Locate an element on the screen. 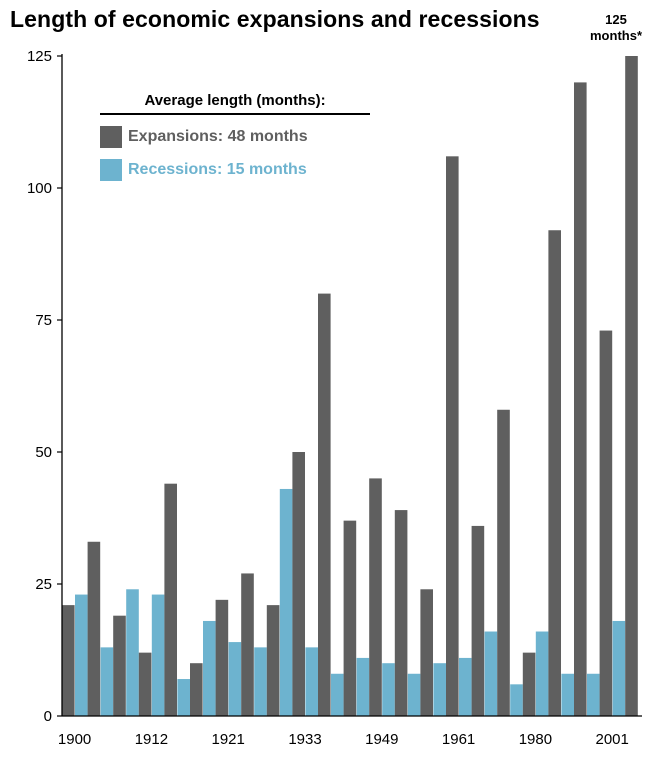 The image size is (668, 758). y-tick-label-25: 25 is located at coordinates (43, 584).